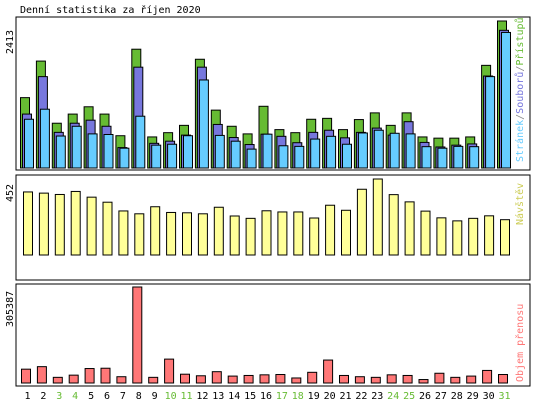  What do you see at coordinates (107, 396) in the screenshot?
I see `x-tick-label: 6` at bounding box center [107, 396].